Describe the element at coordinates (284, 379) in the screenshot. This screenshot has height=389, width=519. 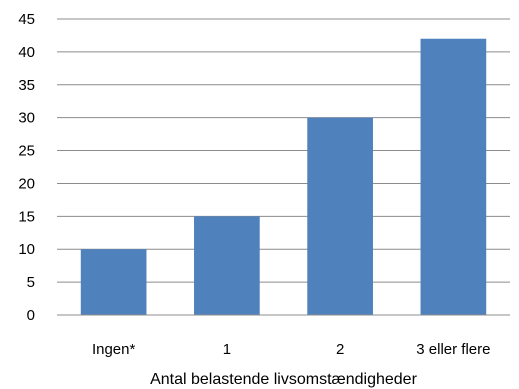
I see `x-axis-title: Antal belastende livsomstændigheder` at that location.